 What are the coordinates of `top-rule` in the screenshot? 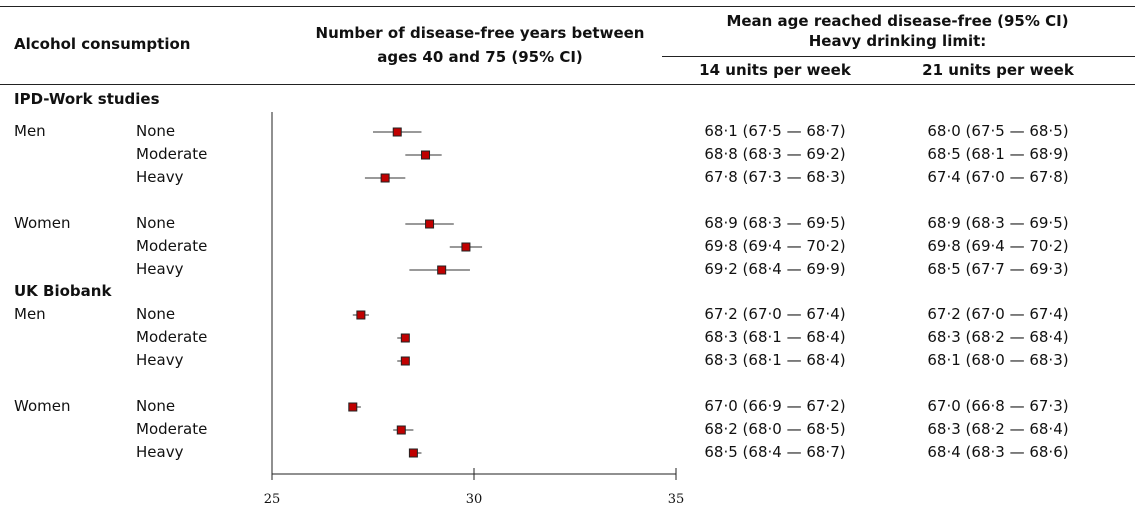 It's located at (567, 6).